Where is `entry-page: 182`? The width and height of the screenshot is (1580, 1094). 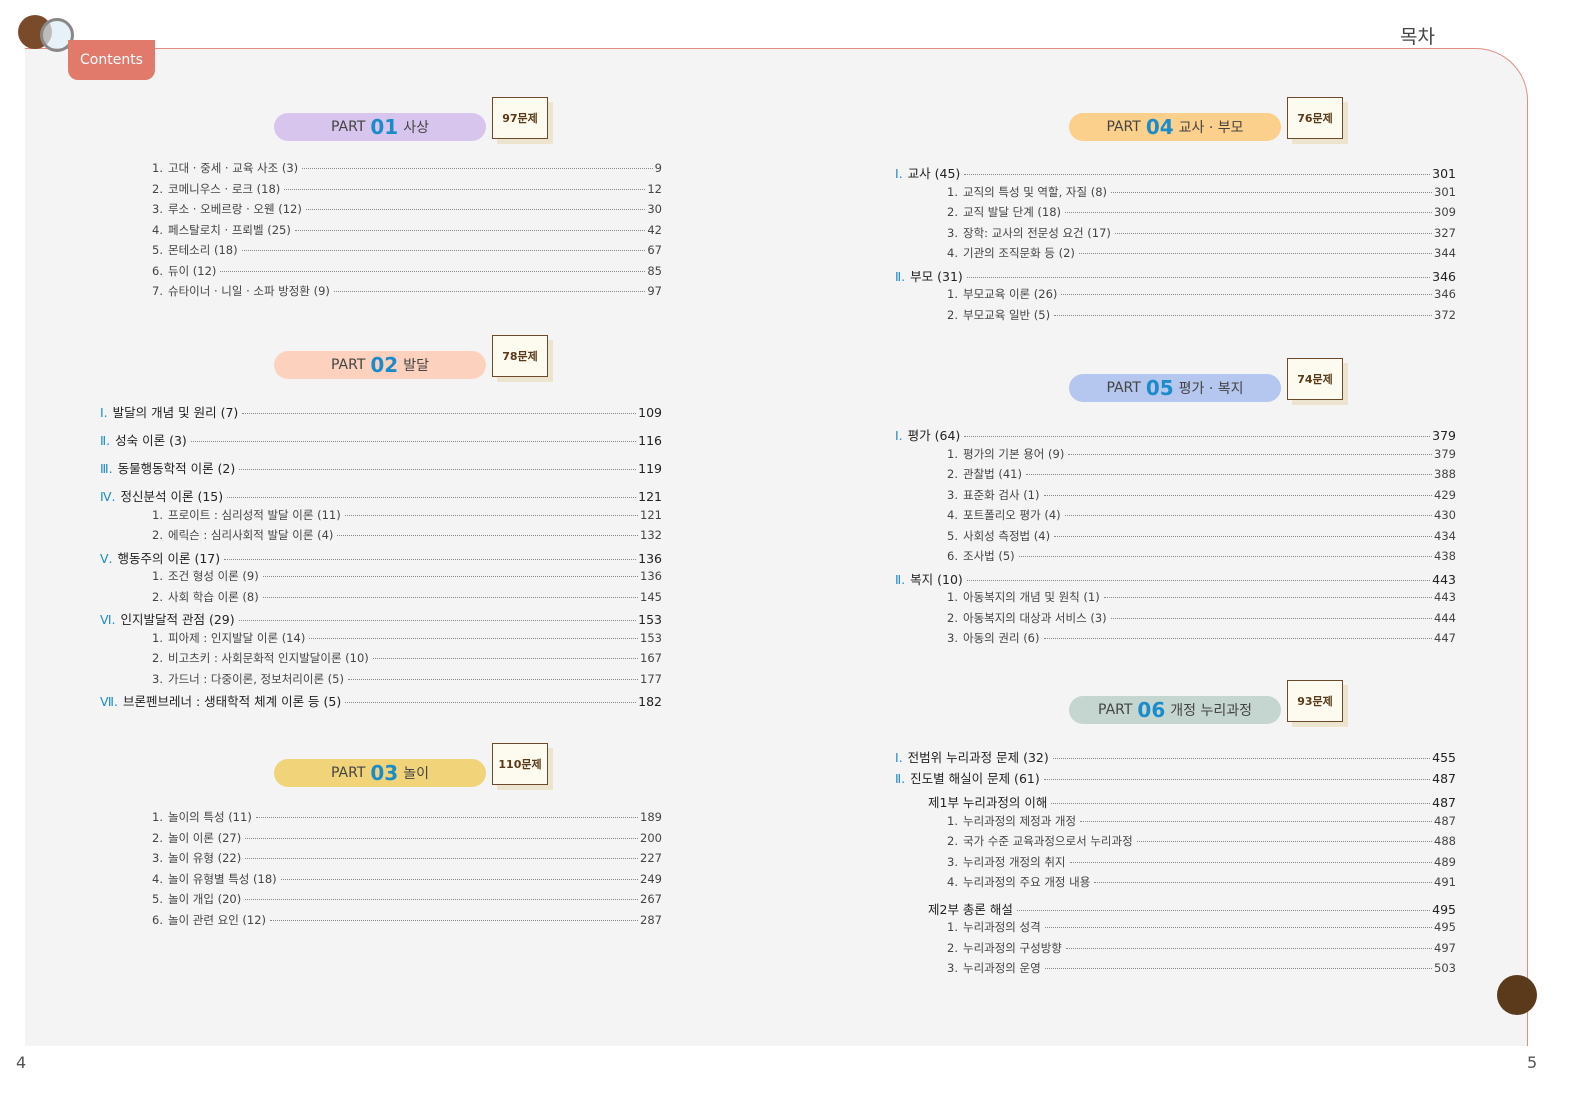 entry-page: 182 is located at coordinates (650, 701).